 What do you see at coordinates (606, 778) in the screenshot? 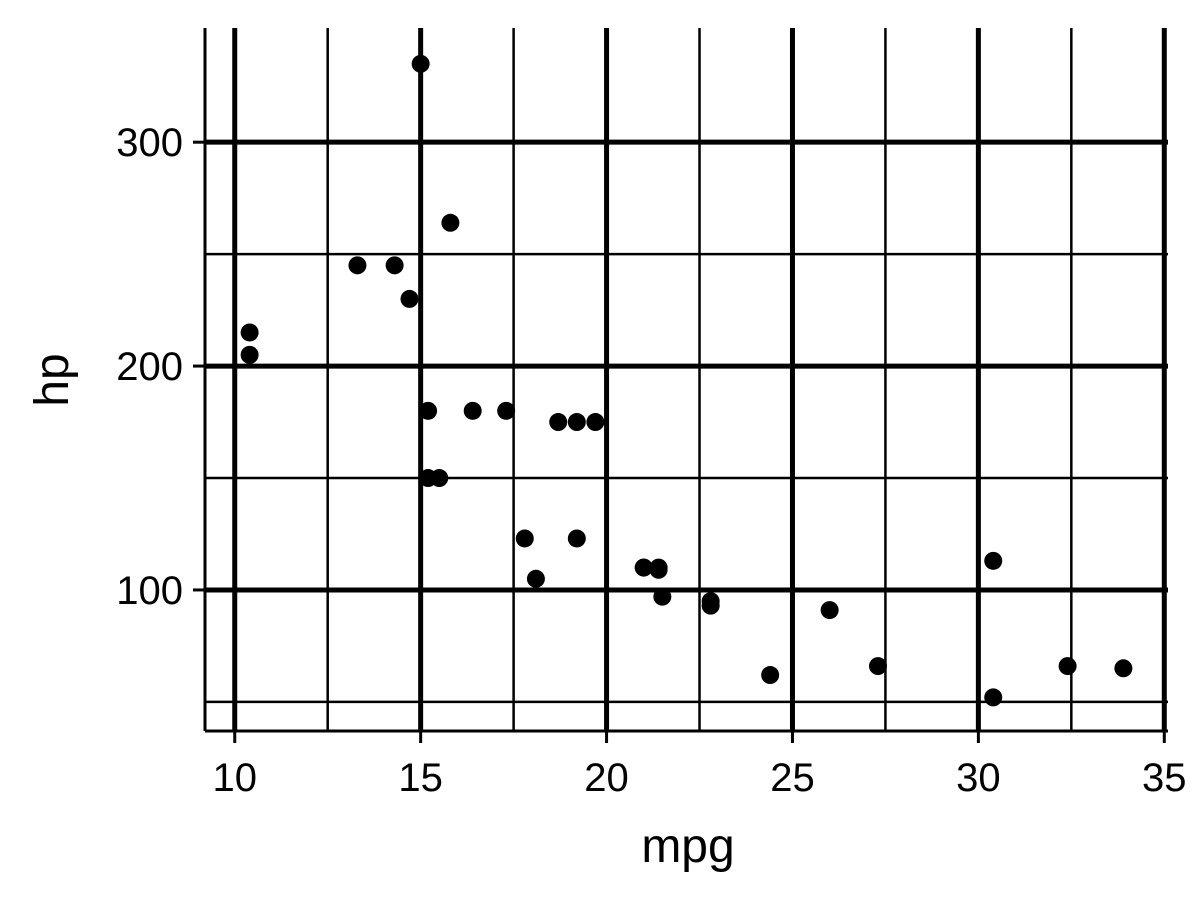
I see `x-tick-label: 20` at bounding box center [606, 778].